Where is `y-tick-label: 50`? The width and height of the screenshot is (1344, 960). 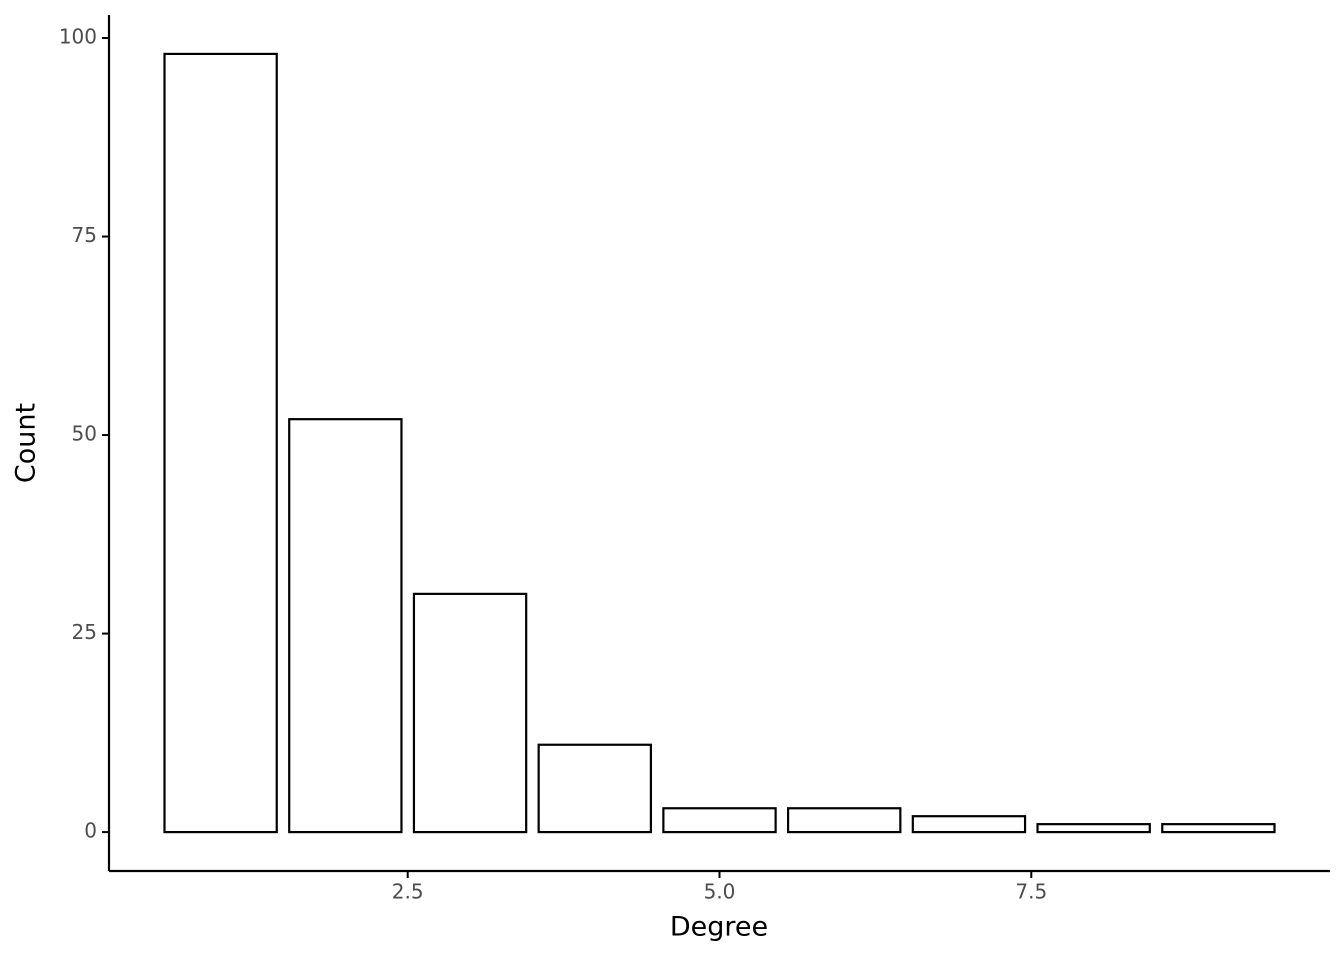 y-tick-label: 50 is located at coordinates (84, 434).